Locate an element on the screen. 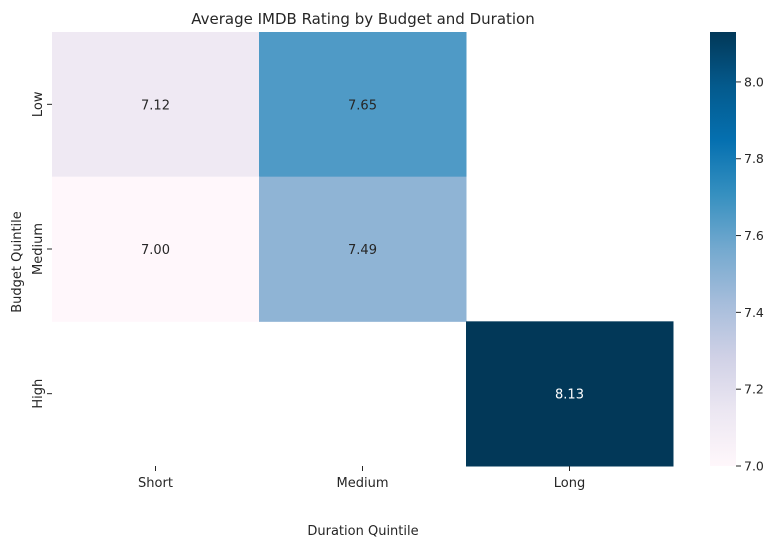  x-axis: Short Medium Long is located at coordinates (361, 478).